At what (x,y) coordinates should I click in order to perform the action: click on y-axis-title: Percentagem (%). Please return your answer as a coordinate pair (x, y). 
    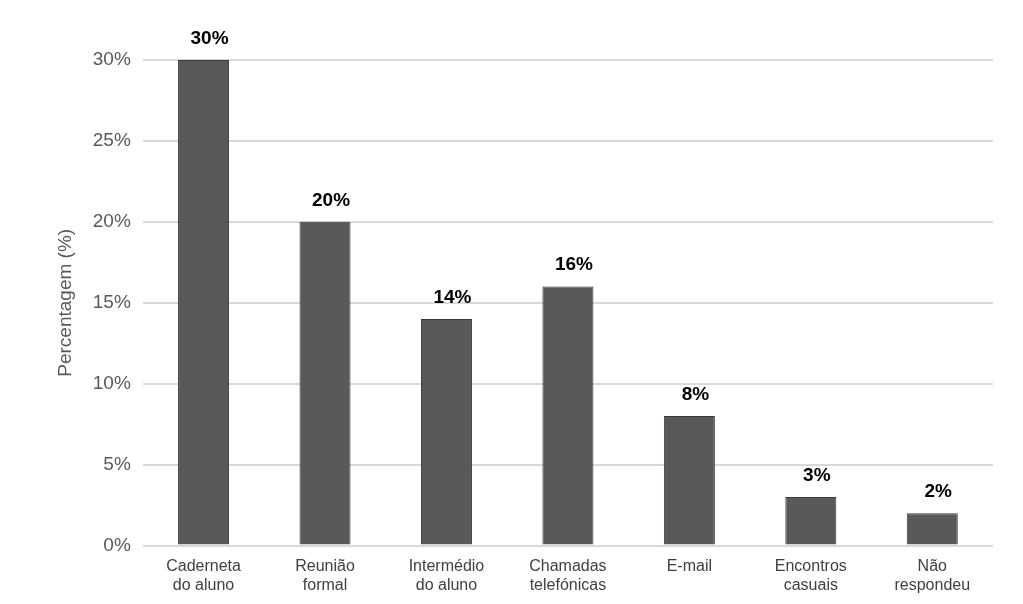
    Looking at the image, I should click on (64, 302).